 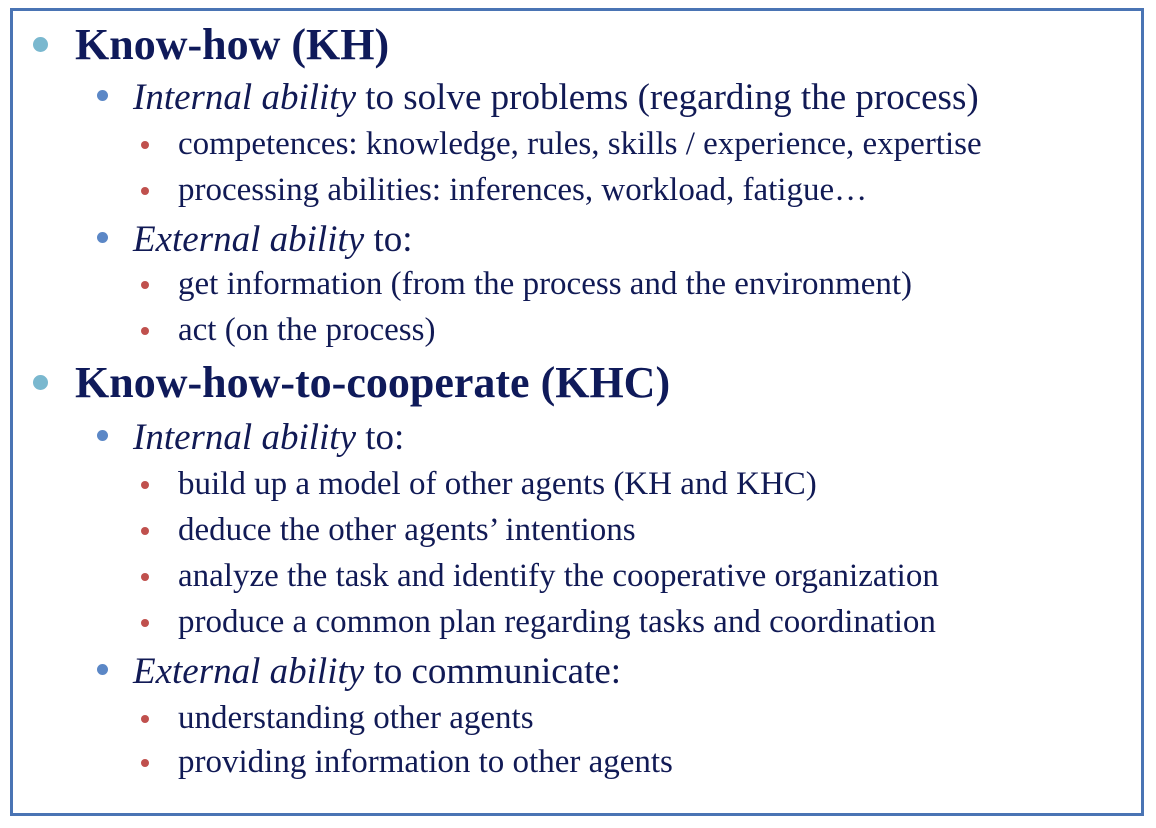 I want to click on section-heading-kh: Know-how (KH), so click(x=577, y=44).